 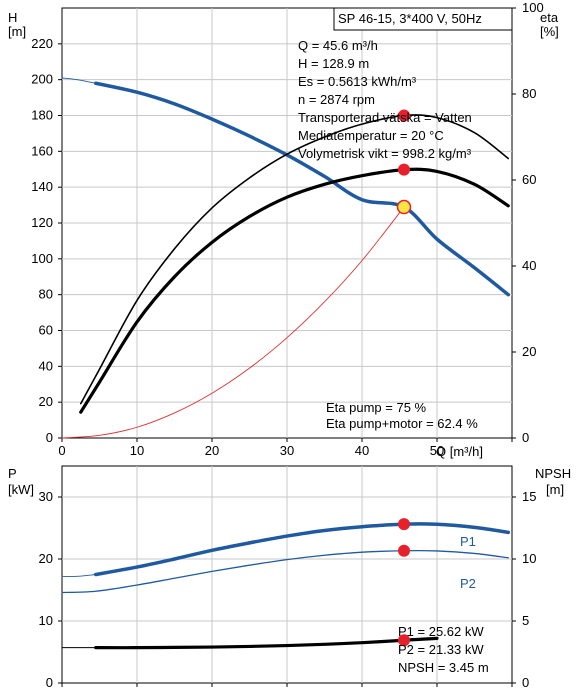 What do you see at coordinates (402, 423) in the screenshot?
I see `info-eta-pump-motor: Eta pump+motor = 62.4 %` at bounding box center [402, 423].